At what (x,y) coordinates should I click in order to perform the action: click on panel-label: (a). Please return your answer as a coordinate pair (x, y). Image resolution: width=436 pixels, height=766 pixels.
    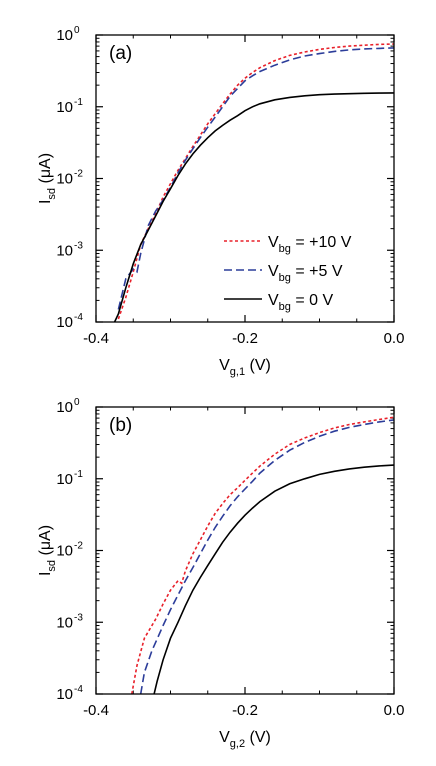
    Looking at the image, I should click on (120, 53).